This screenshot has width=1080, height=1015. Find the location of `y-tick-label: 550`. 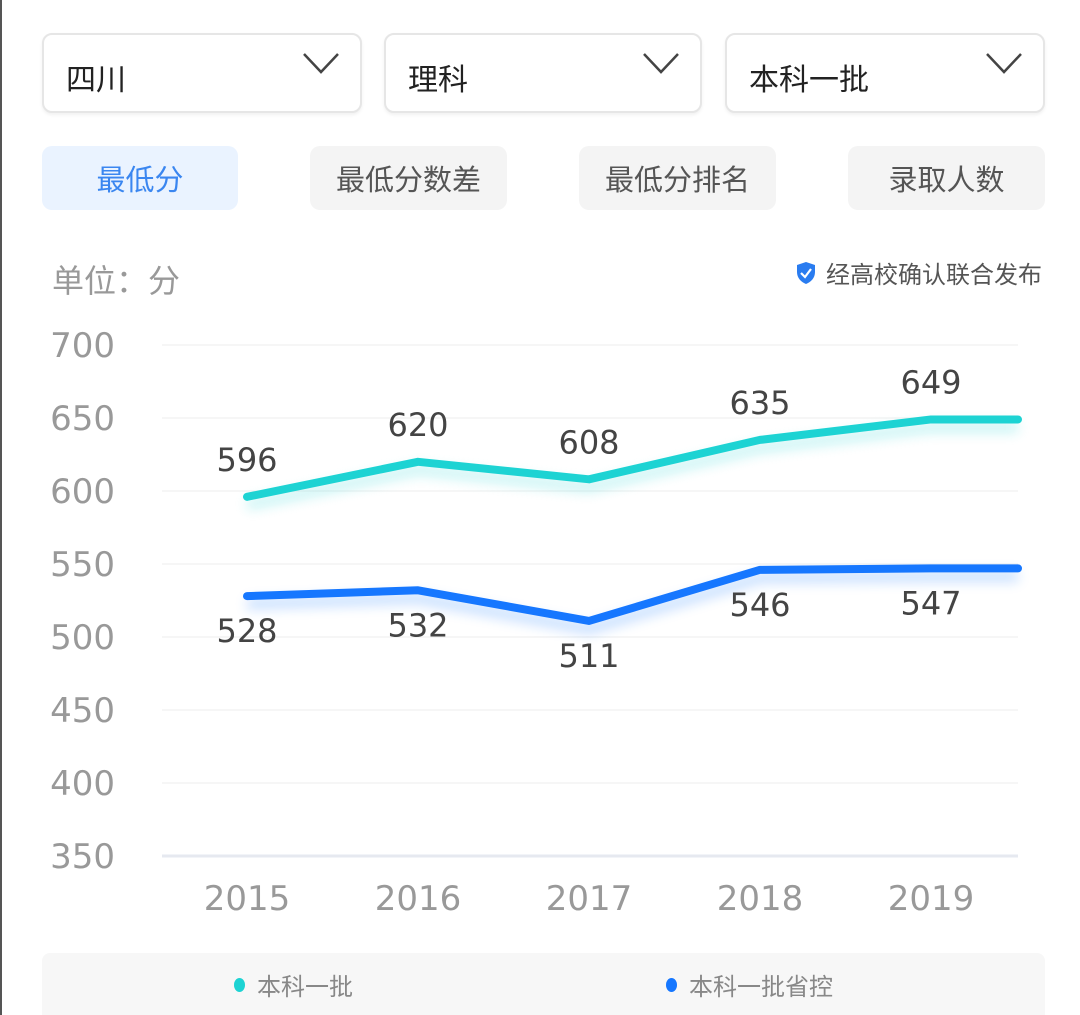

y-tick-label: 550 is located at coordinates (82, 565).